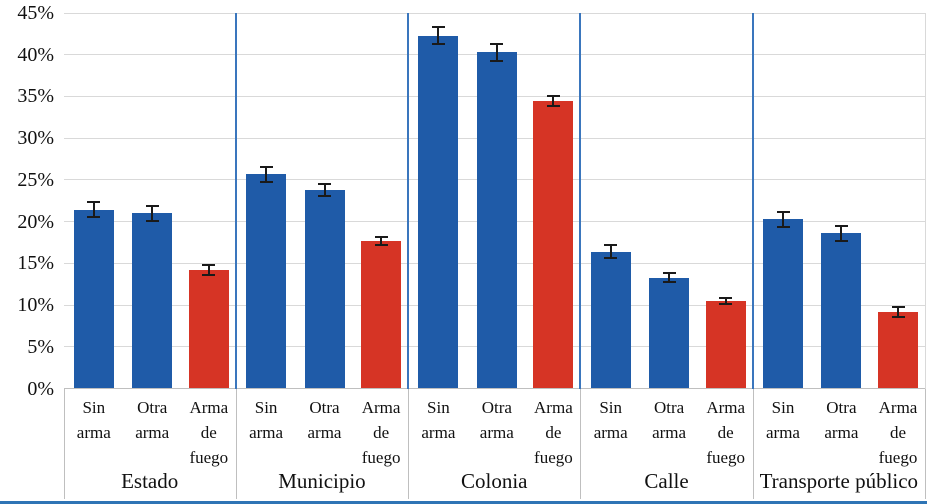 This screenshot has height=504, width=927. I want to click on plot-right-border, so click(925, 201).